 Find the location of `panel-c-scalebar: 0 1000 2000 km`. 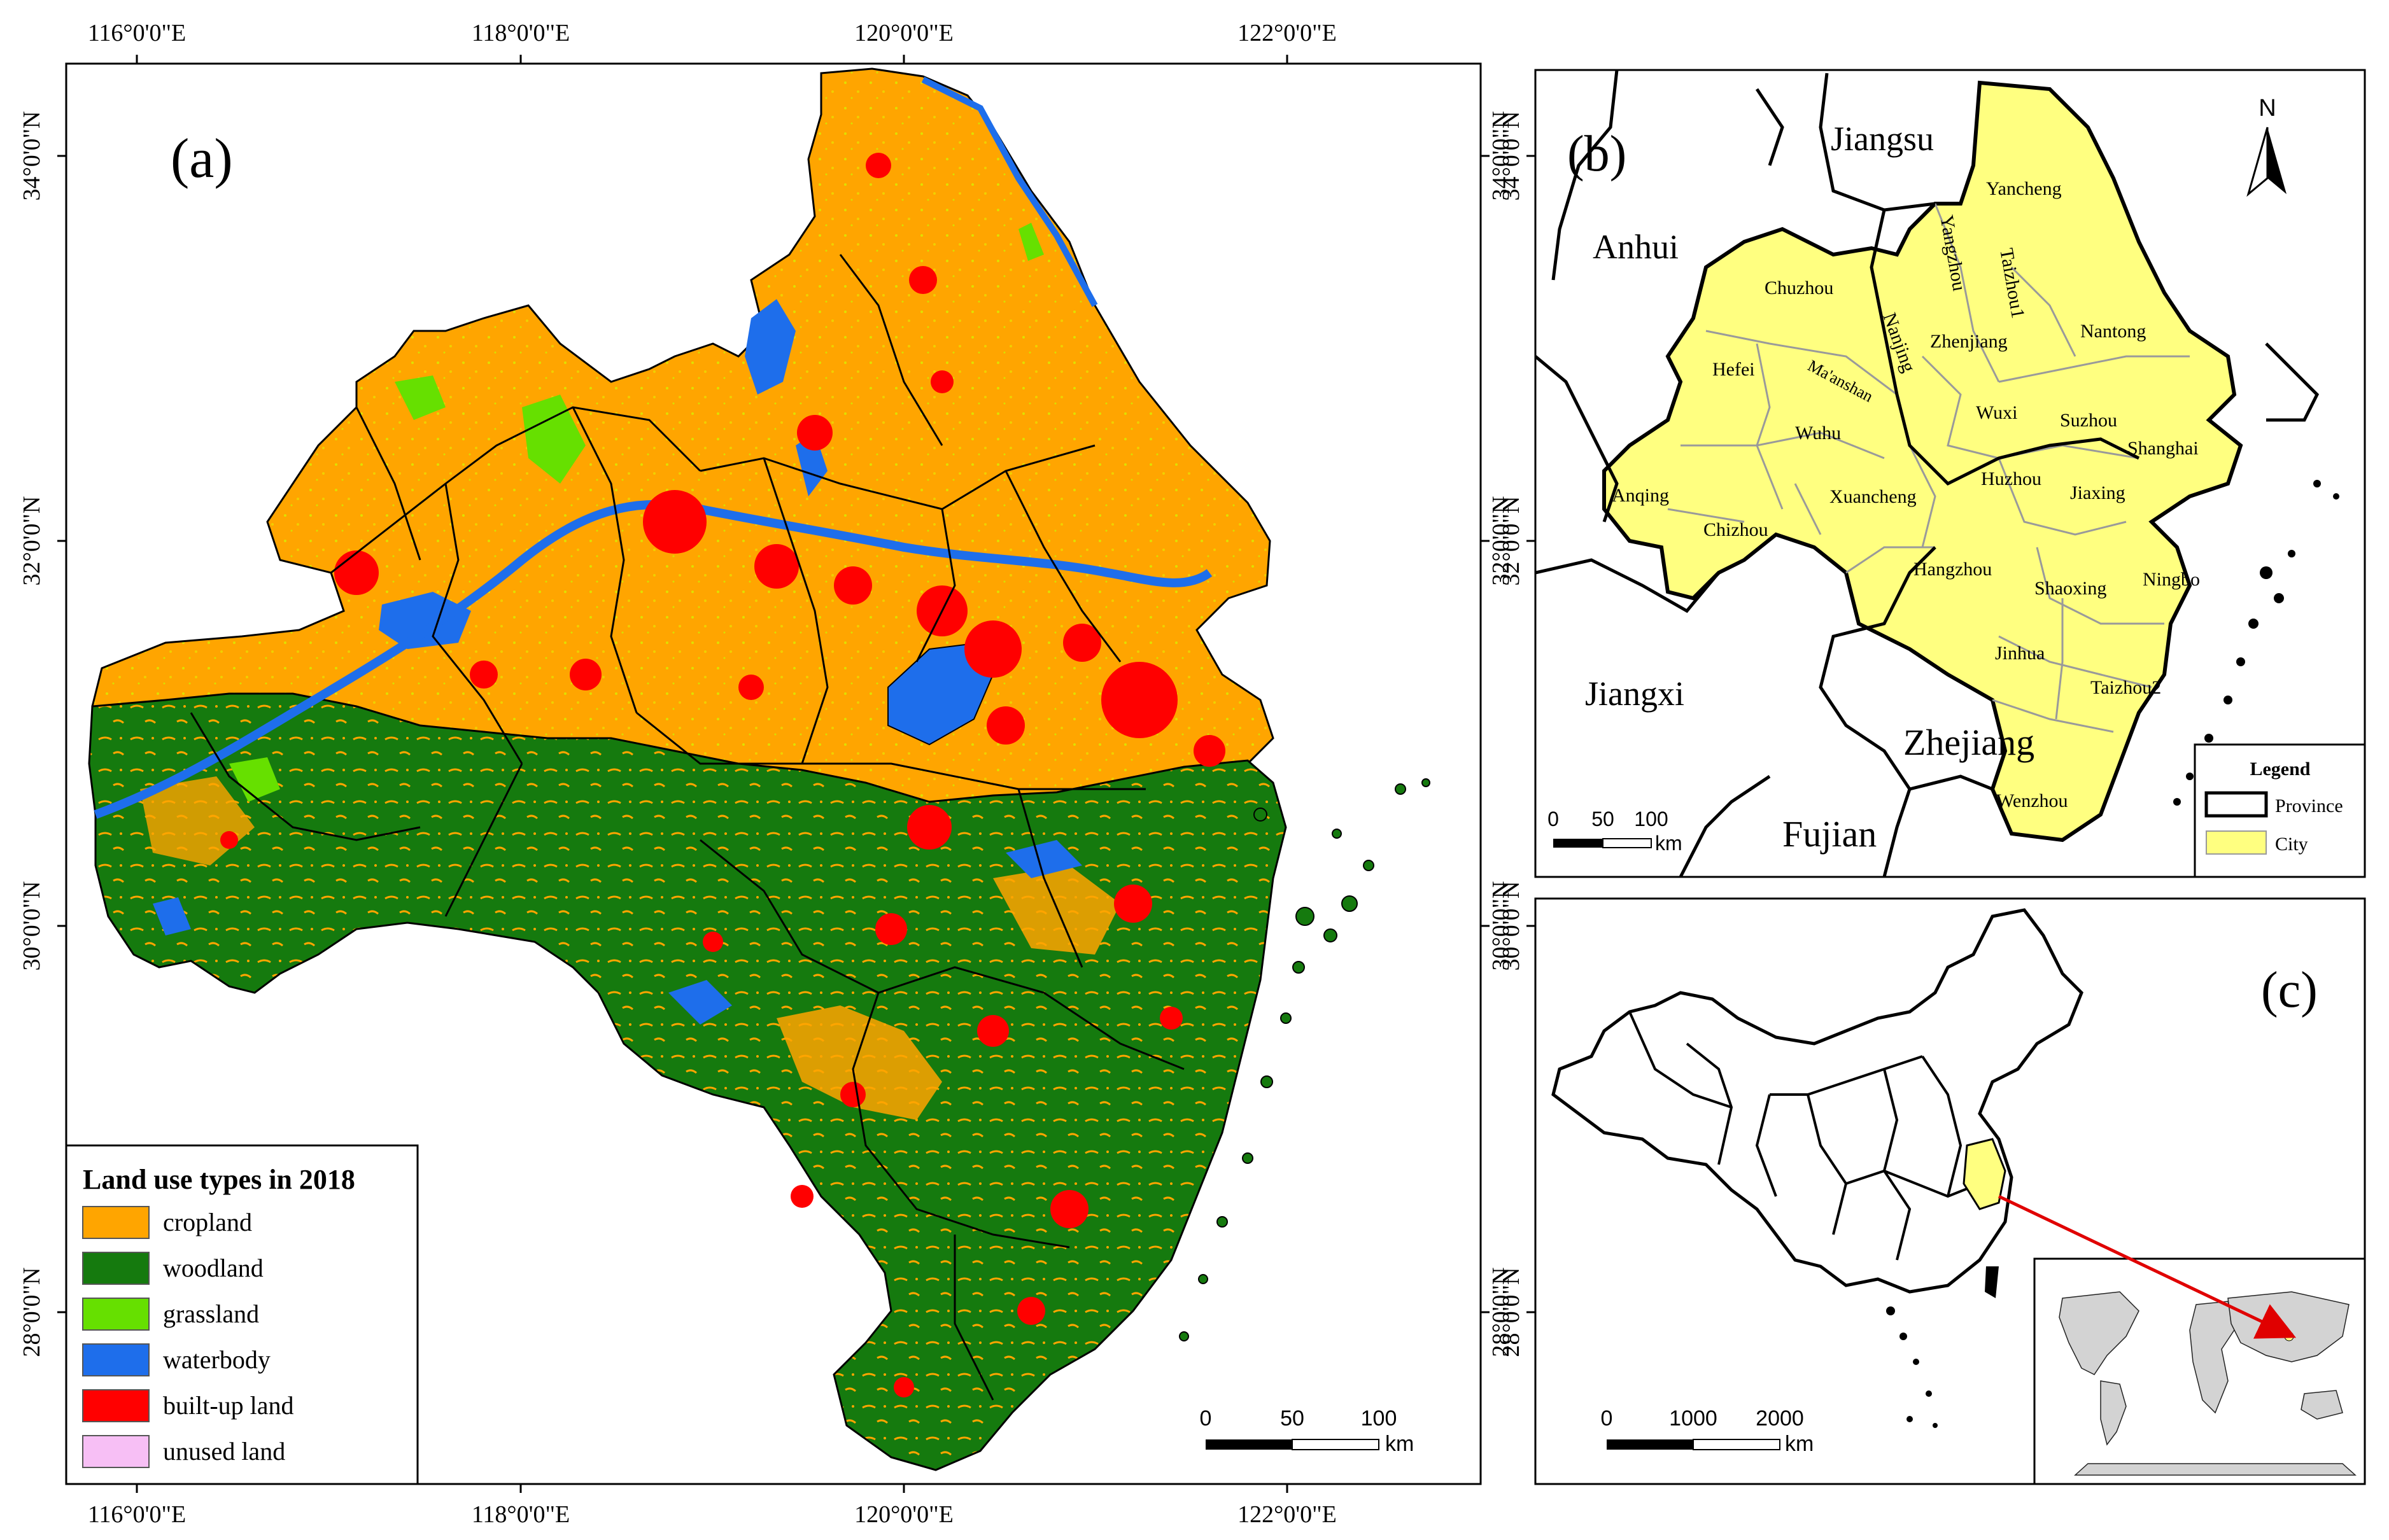

panel-c-scalebar: 0 1000 2000 km is located at coordinates (1707, 1431).